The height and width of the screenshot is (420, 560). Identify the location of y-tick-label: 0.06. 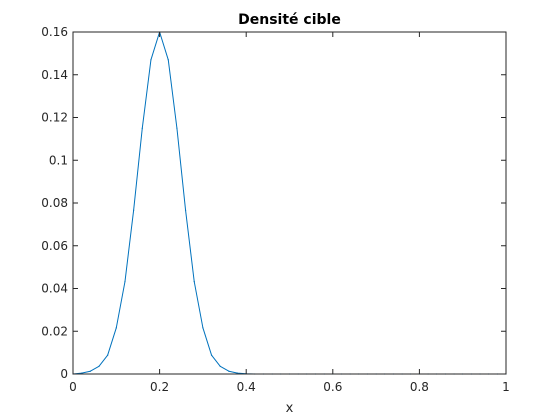
(54, 246).